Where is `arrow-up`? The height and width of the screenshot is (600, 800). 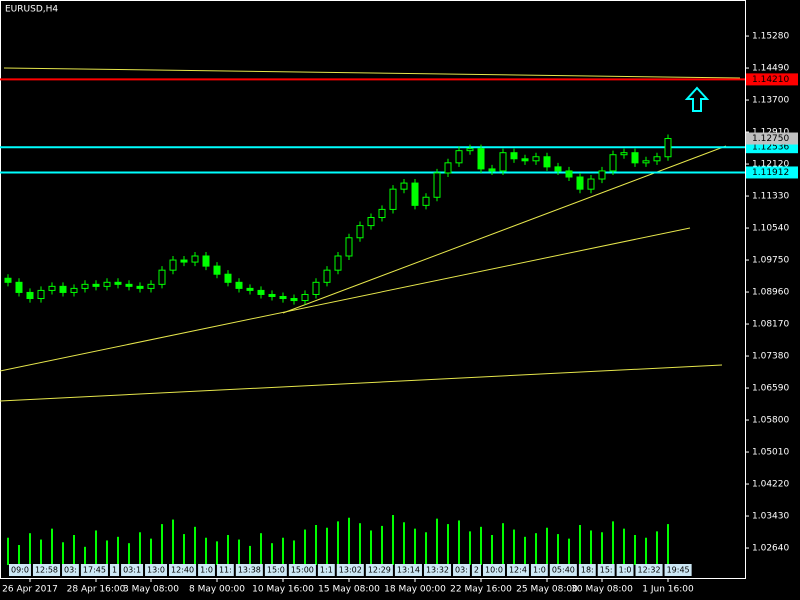 arrow-up is located at coordinates (697, 99).